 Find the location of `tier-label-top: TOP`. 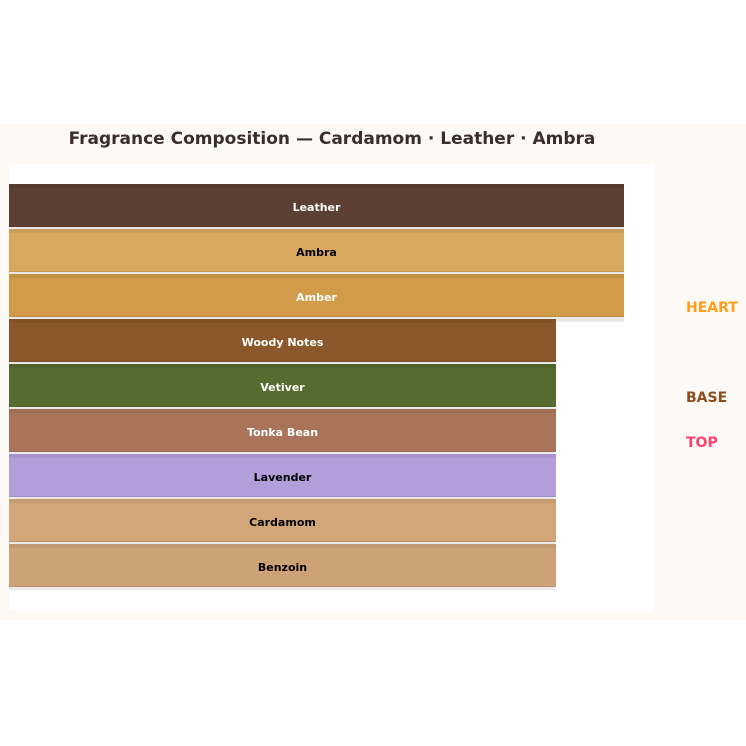

tier-label-top: TOP is located at coordinates (702, 443).